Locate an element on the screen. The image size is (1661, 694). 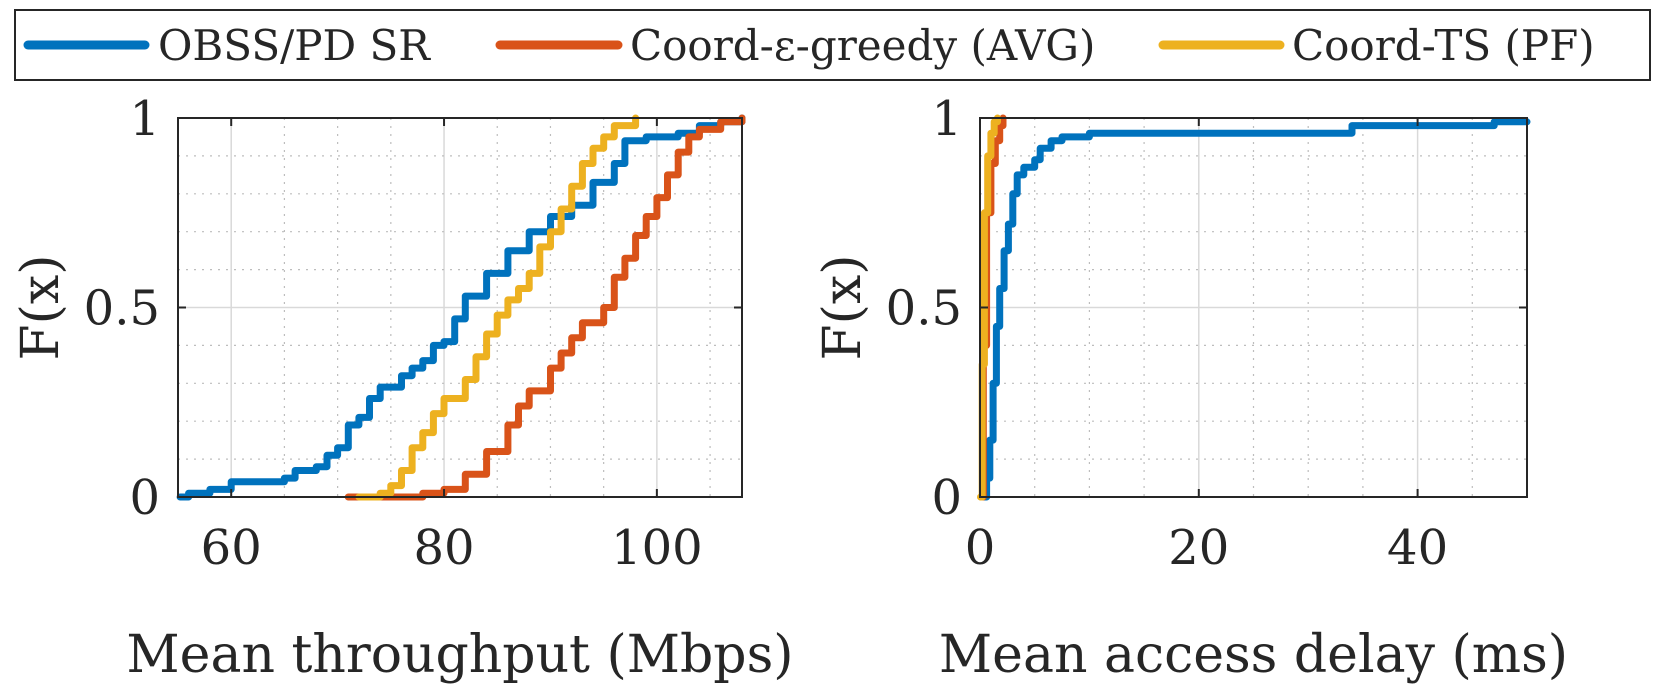
throughput-ytick-label-1: 0.5 is located at coordinates (122, 309).